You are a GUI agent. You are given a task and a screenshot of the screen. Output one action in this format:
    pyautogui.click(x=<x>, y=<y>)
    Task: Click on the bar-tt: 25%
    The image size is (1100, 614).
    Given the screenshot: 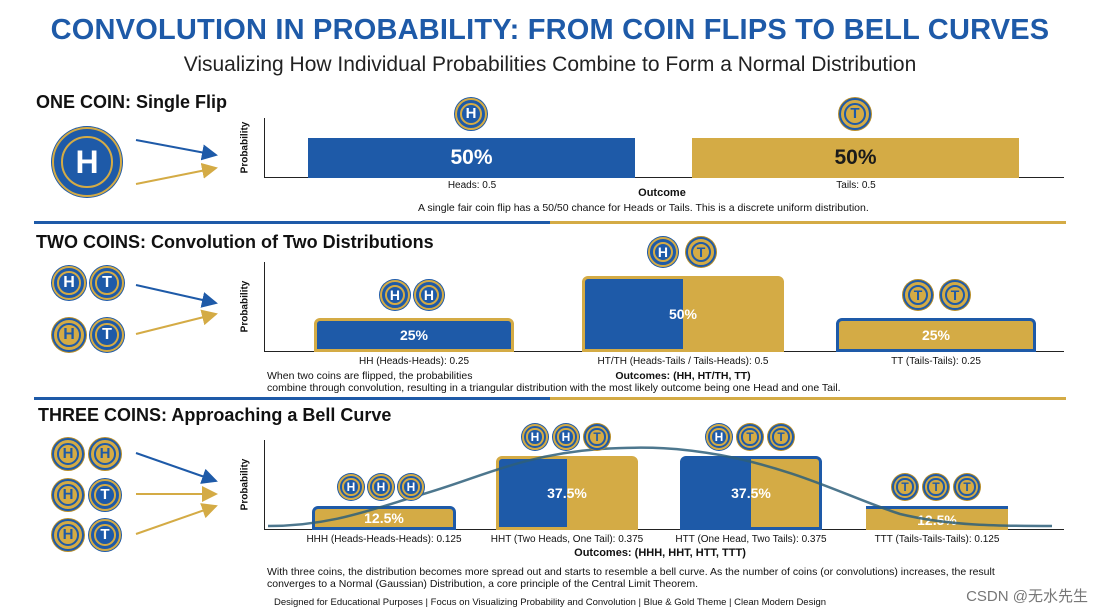 What is the action you would take?
    pyautogui.click(x=936, y=335)
    